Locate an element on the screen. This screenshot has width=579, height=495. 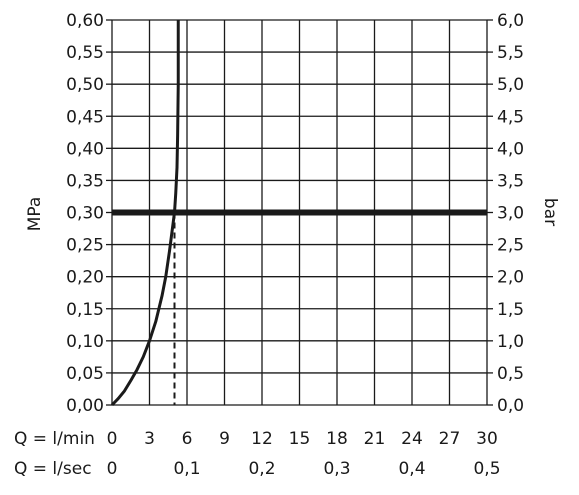
series-line is located at coordinates (145, 213).